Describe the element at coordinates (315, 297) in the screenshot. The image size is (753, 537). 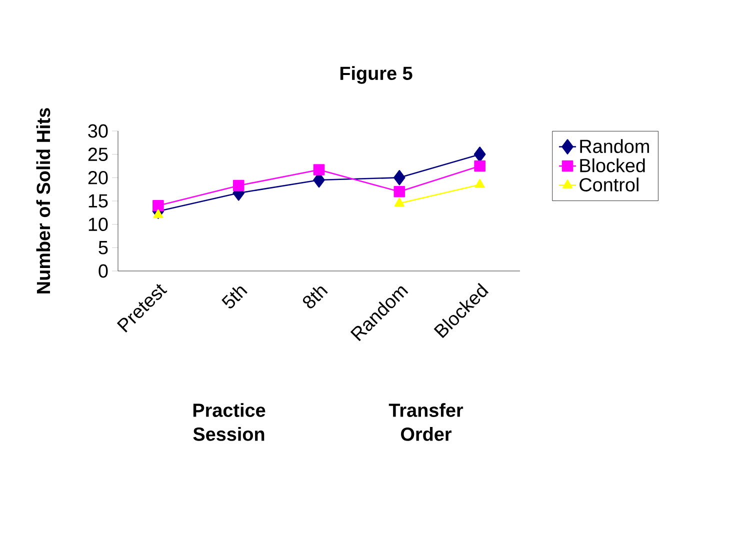
I see `x-tick-label: 8th` at that location.